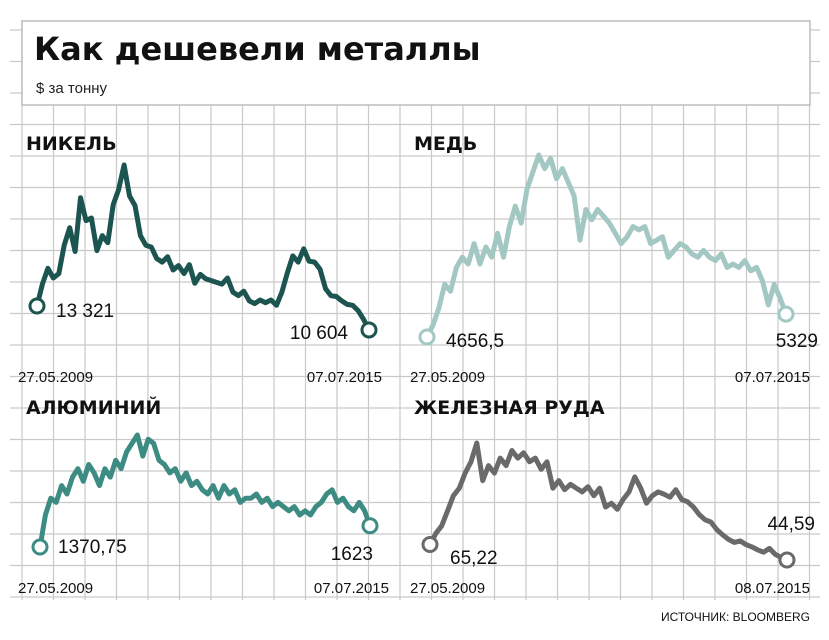 This screenshot has width=829, height=640. What do you see at coordinates (319, 333) in the screenshot?
I see `end-value-label: 10 604` at bounding box center [319, 333].